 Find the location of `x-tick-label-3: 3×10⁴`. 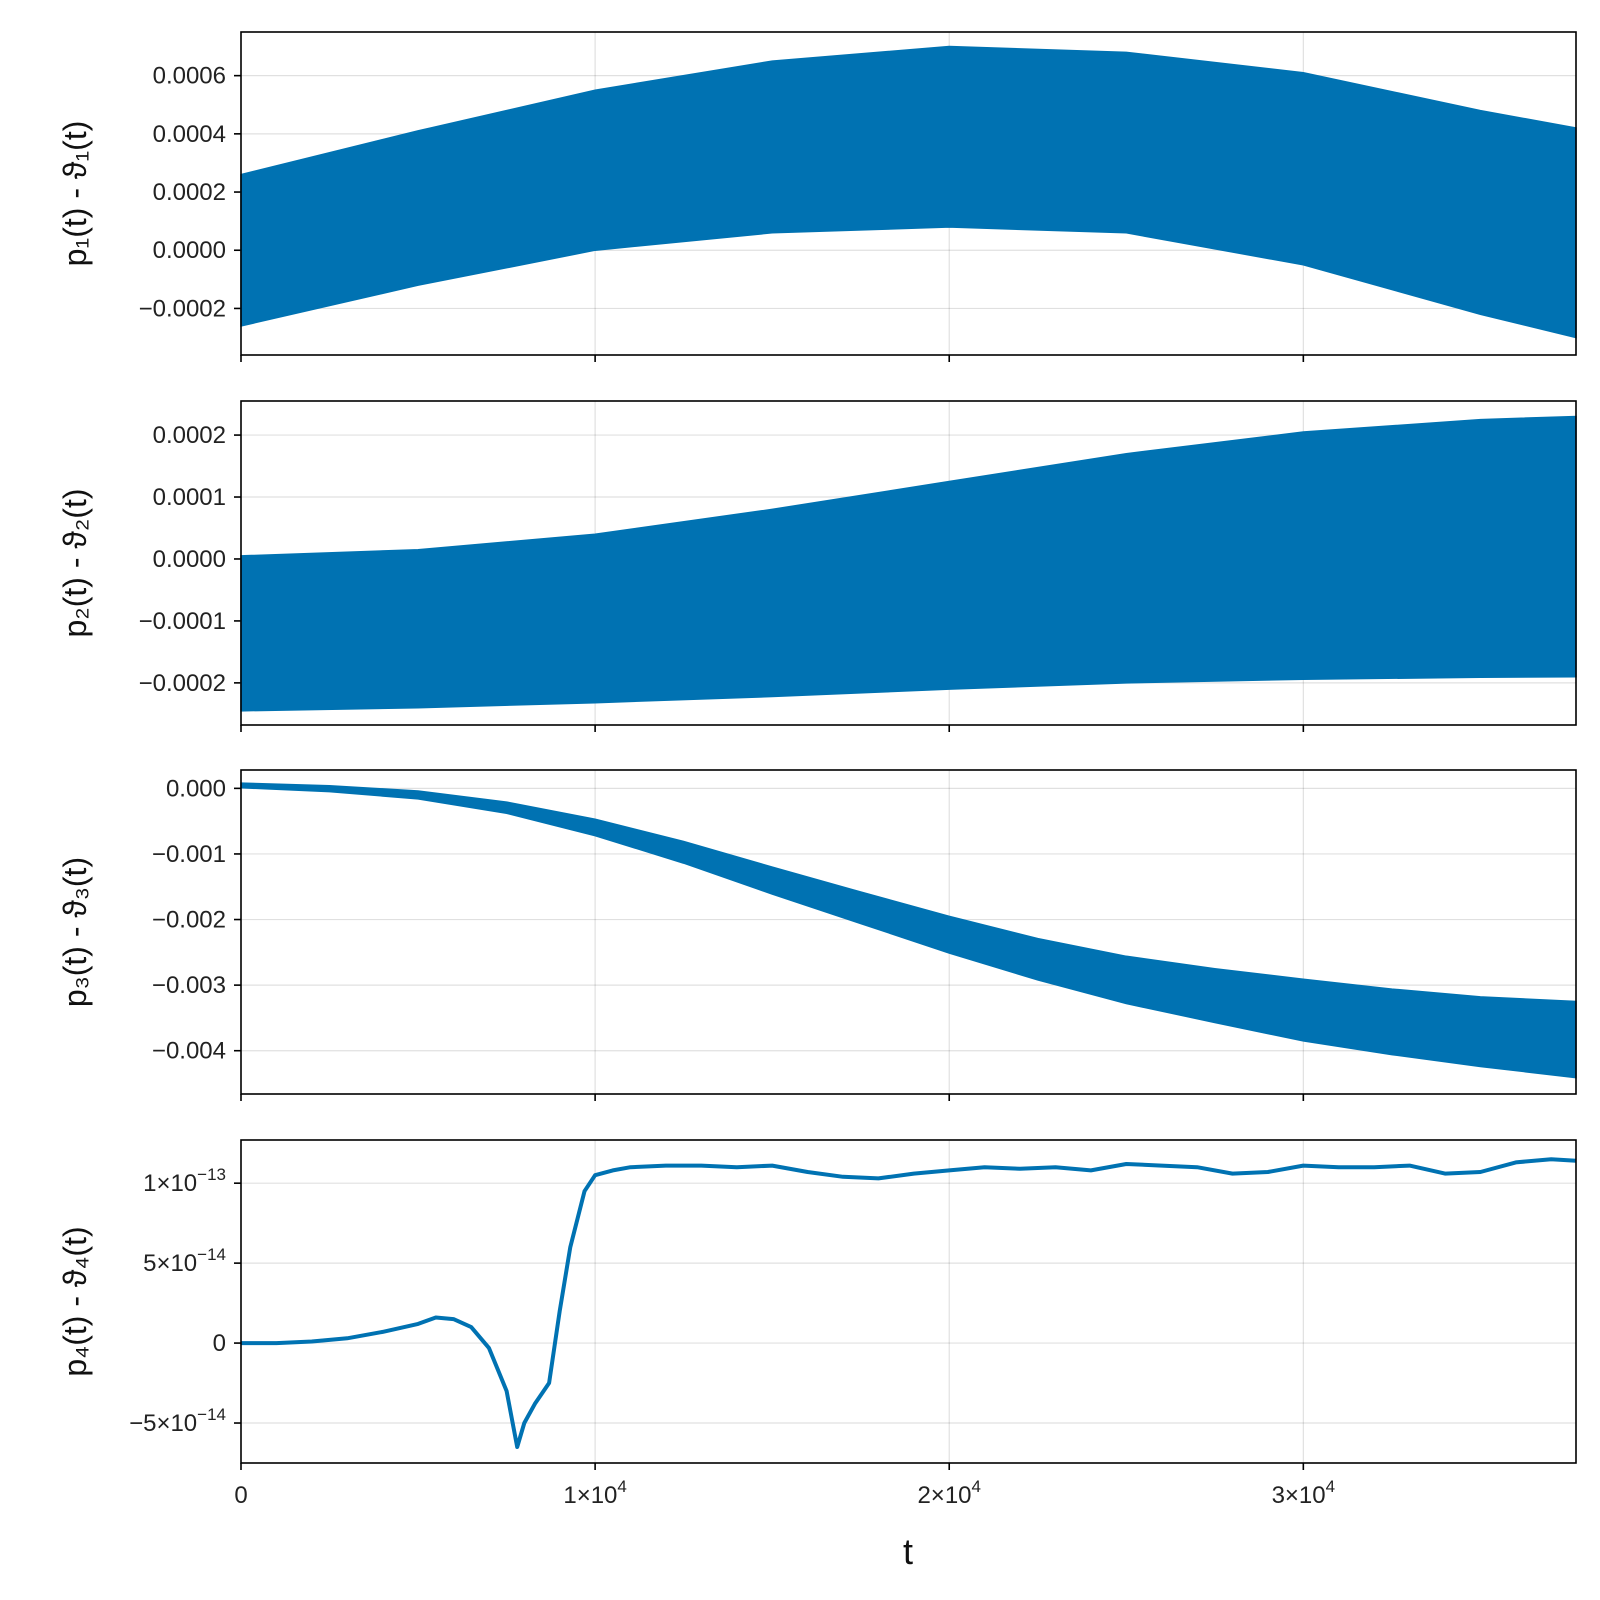

x-tick-label-3: 3×10⁴ is located at coordinates (1304, 1493).